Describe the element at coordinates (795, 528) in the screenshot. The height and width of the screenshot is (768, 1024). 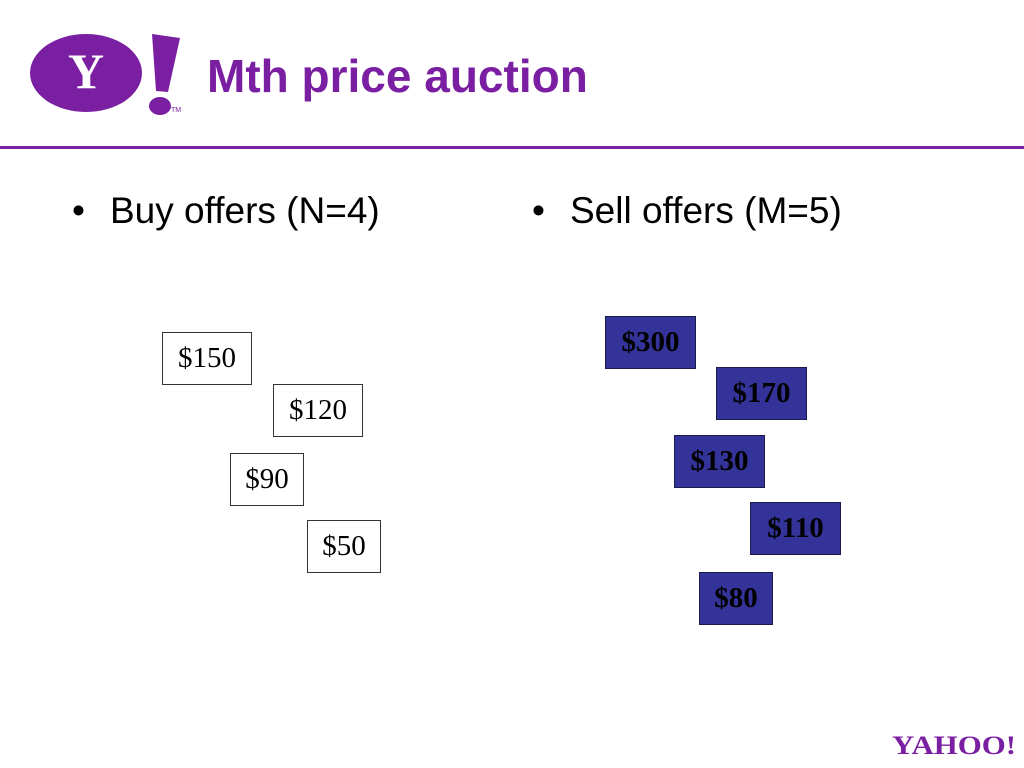
I see `sell-offer-box: $110` at that location.